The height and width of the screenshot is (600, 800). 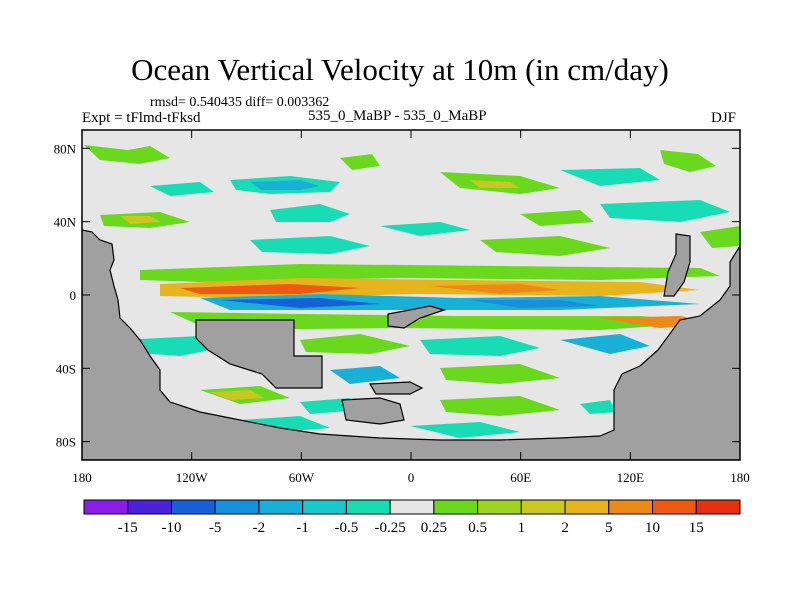 I want to click on colorbar-label: -0.5, so click(x=347, y=528).